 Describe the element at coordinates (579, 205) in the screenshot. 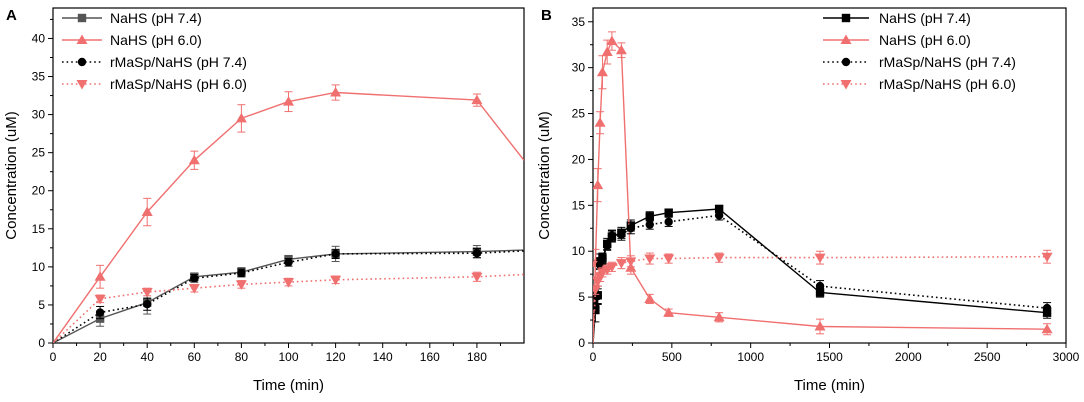

I see `panel-b-ytick-label: 15` at that location.